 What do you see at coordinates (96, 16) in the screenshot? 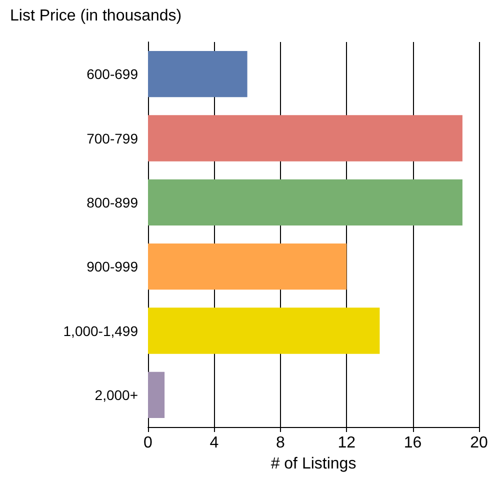
I see `y-axis-title: List Price (in thousands)` at bounding box center [96, 16].